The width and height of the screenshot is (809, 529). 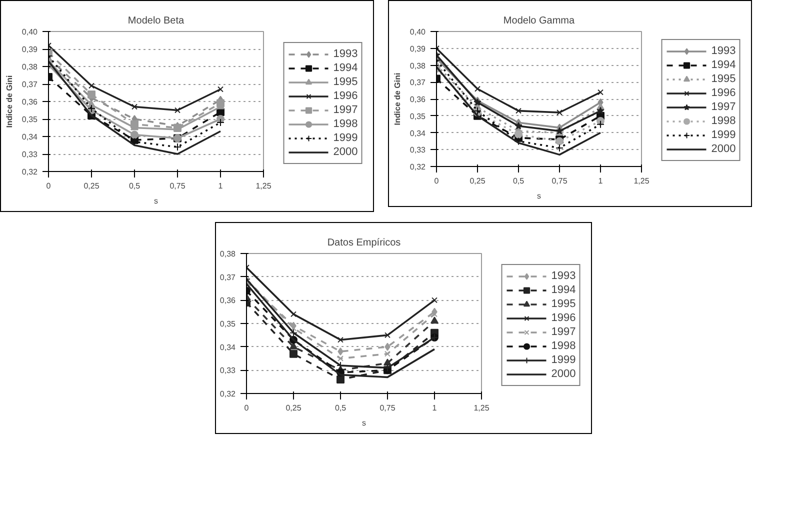 What do you see at coordinates (364, 243) in the screenshot?
I see `chart-title: Datos Empíricos` at bounding box center [364, 243].